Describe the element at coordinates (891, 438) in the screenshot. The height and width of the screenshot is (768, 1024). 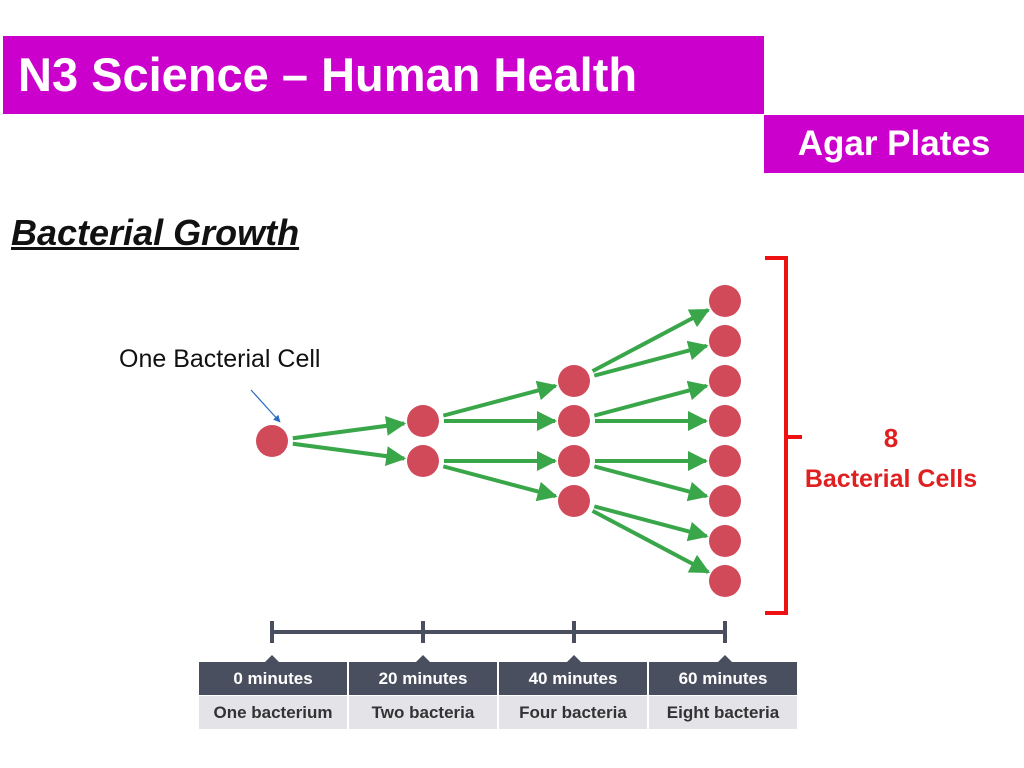
I see `cell-count-number: 8` at that location.